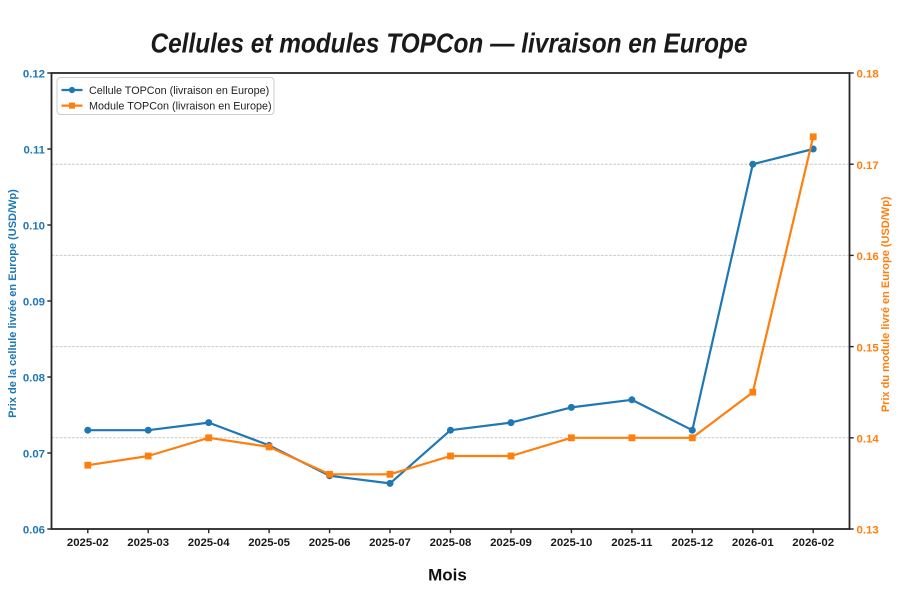  I want to click on svg-text:Module TOPCon (livraison en Eu: Module TOPCon (livraison en Europe), so click(180, 106).